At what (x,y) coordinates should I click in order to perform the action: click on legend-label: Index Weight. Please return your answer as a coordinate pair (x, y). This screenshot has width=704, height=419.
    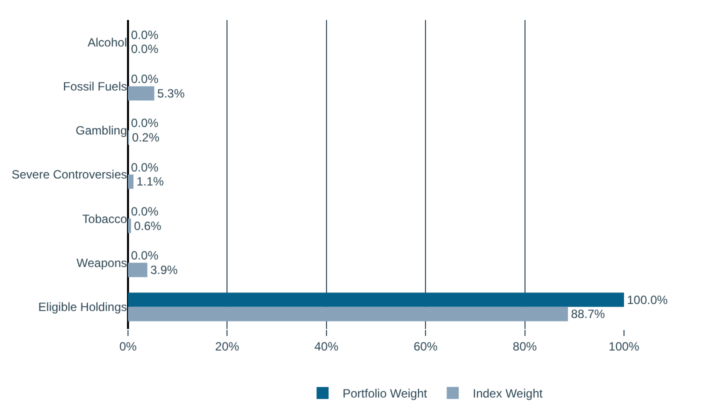
    Looking at the image, I should click on (508, 393).